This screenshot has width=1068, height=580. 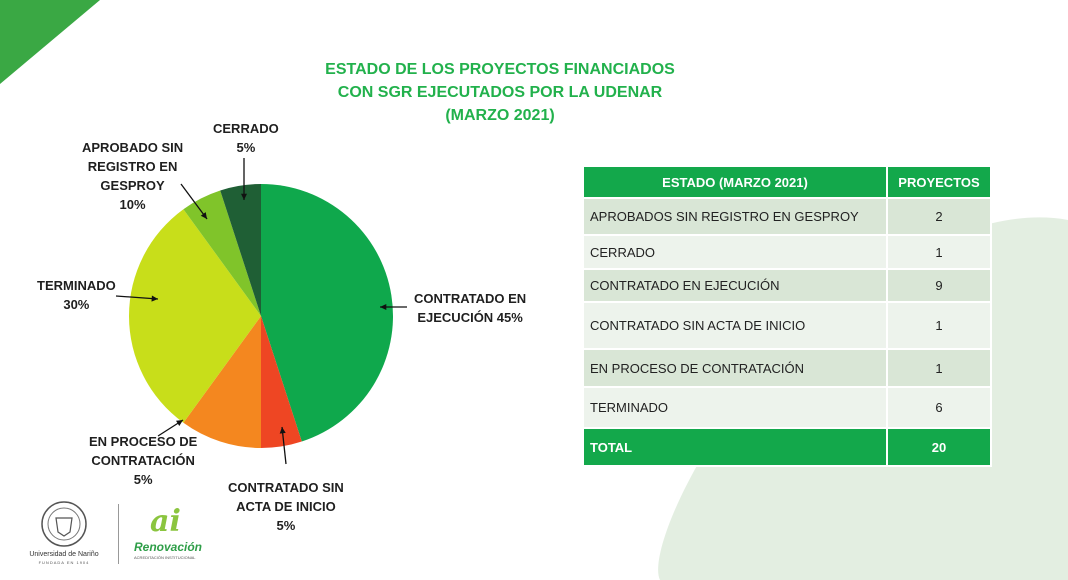 I want to click on header-proyectos: PROYECTOS, so click(x=939, y=182).